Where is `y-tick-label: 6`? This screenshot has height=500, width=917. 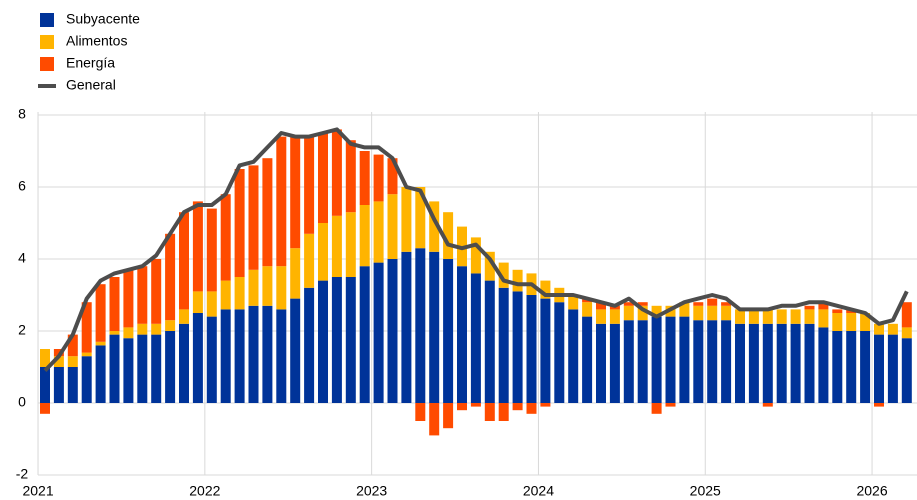
y-tick-label: 6 is located at coordinates (22, 186).